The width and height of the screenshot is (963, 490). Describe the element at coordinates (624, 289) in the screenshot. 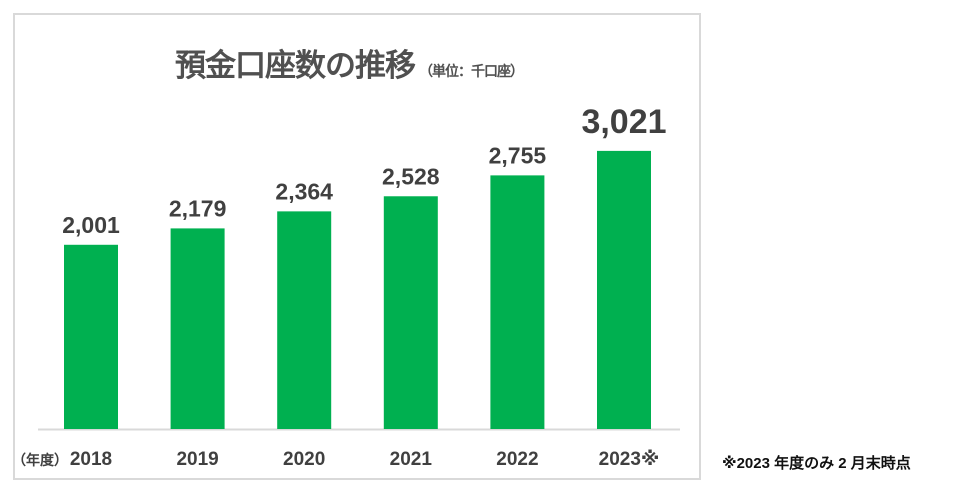

I see `bar-2023※` at that location.